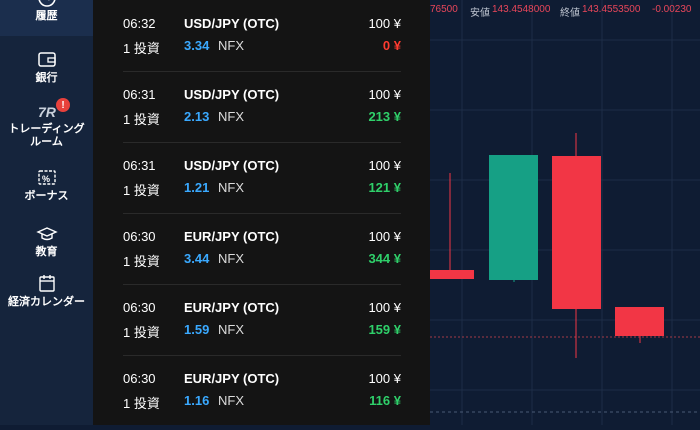  Describe the element at coordinates (46, 78) in the screenshot. I see `nav-label-bank: 銀行` at that location.